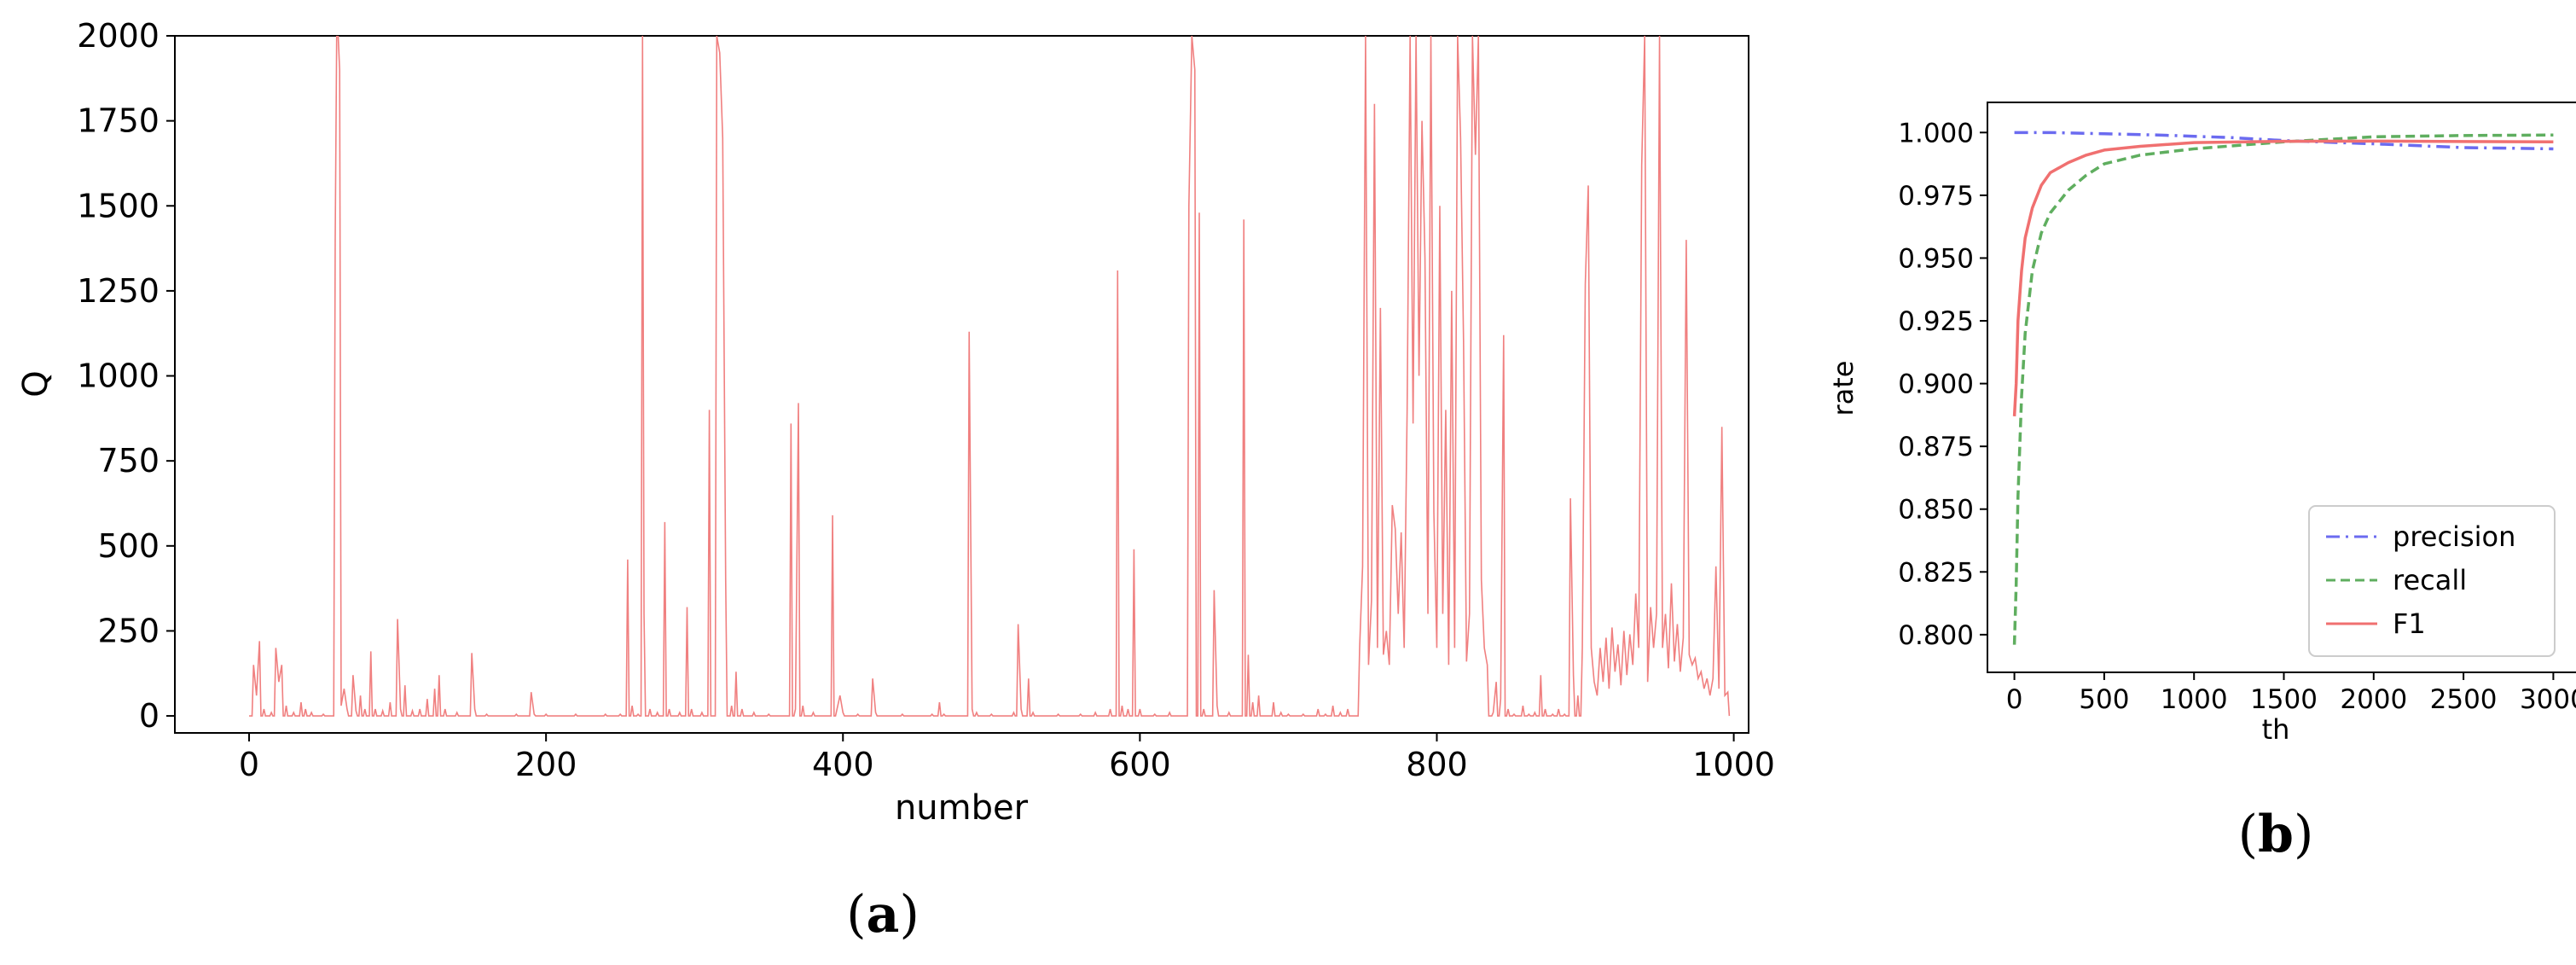 This screenshot has height=965, width=2576. What do you see at coordinates (249, 764) in the screenshot?
I see `panel-a-x-tick-label: 0` at bounding box center [249, 764].